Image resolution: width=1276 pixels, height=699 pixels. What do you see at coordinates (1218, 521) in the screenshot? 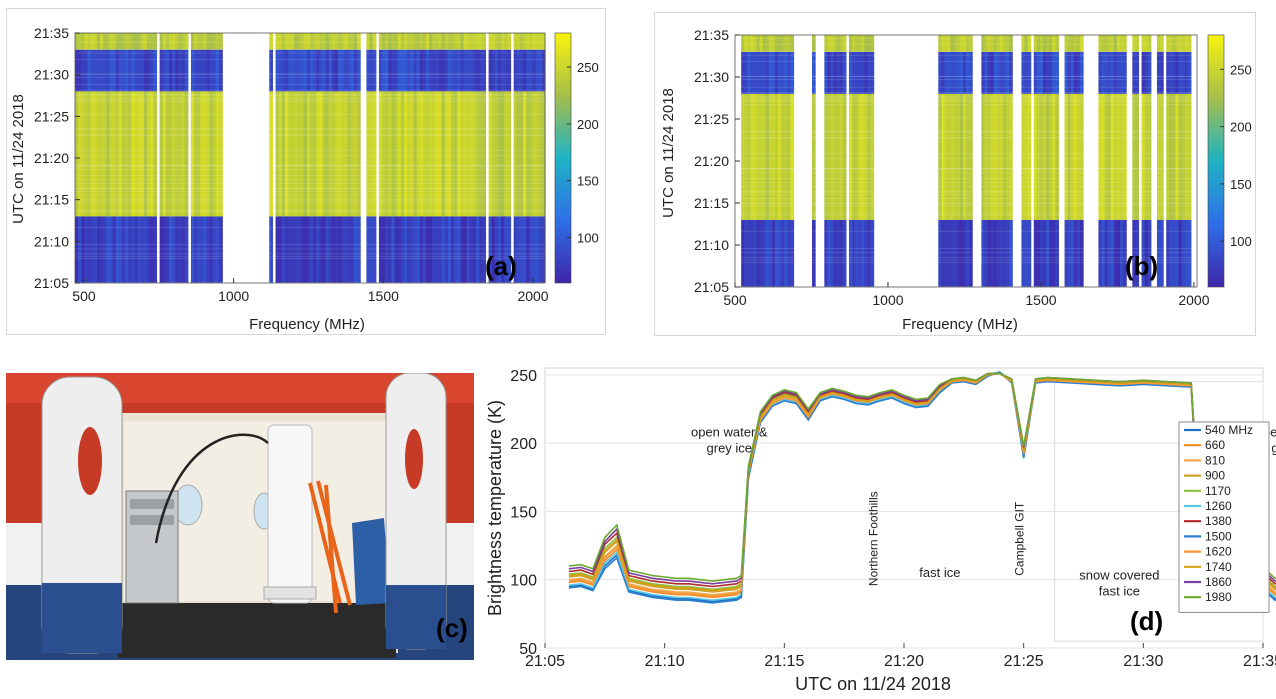
I see `legend-label: 1380` at bounding box center [1218, 521].